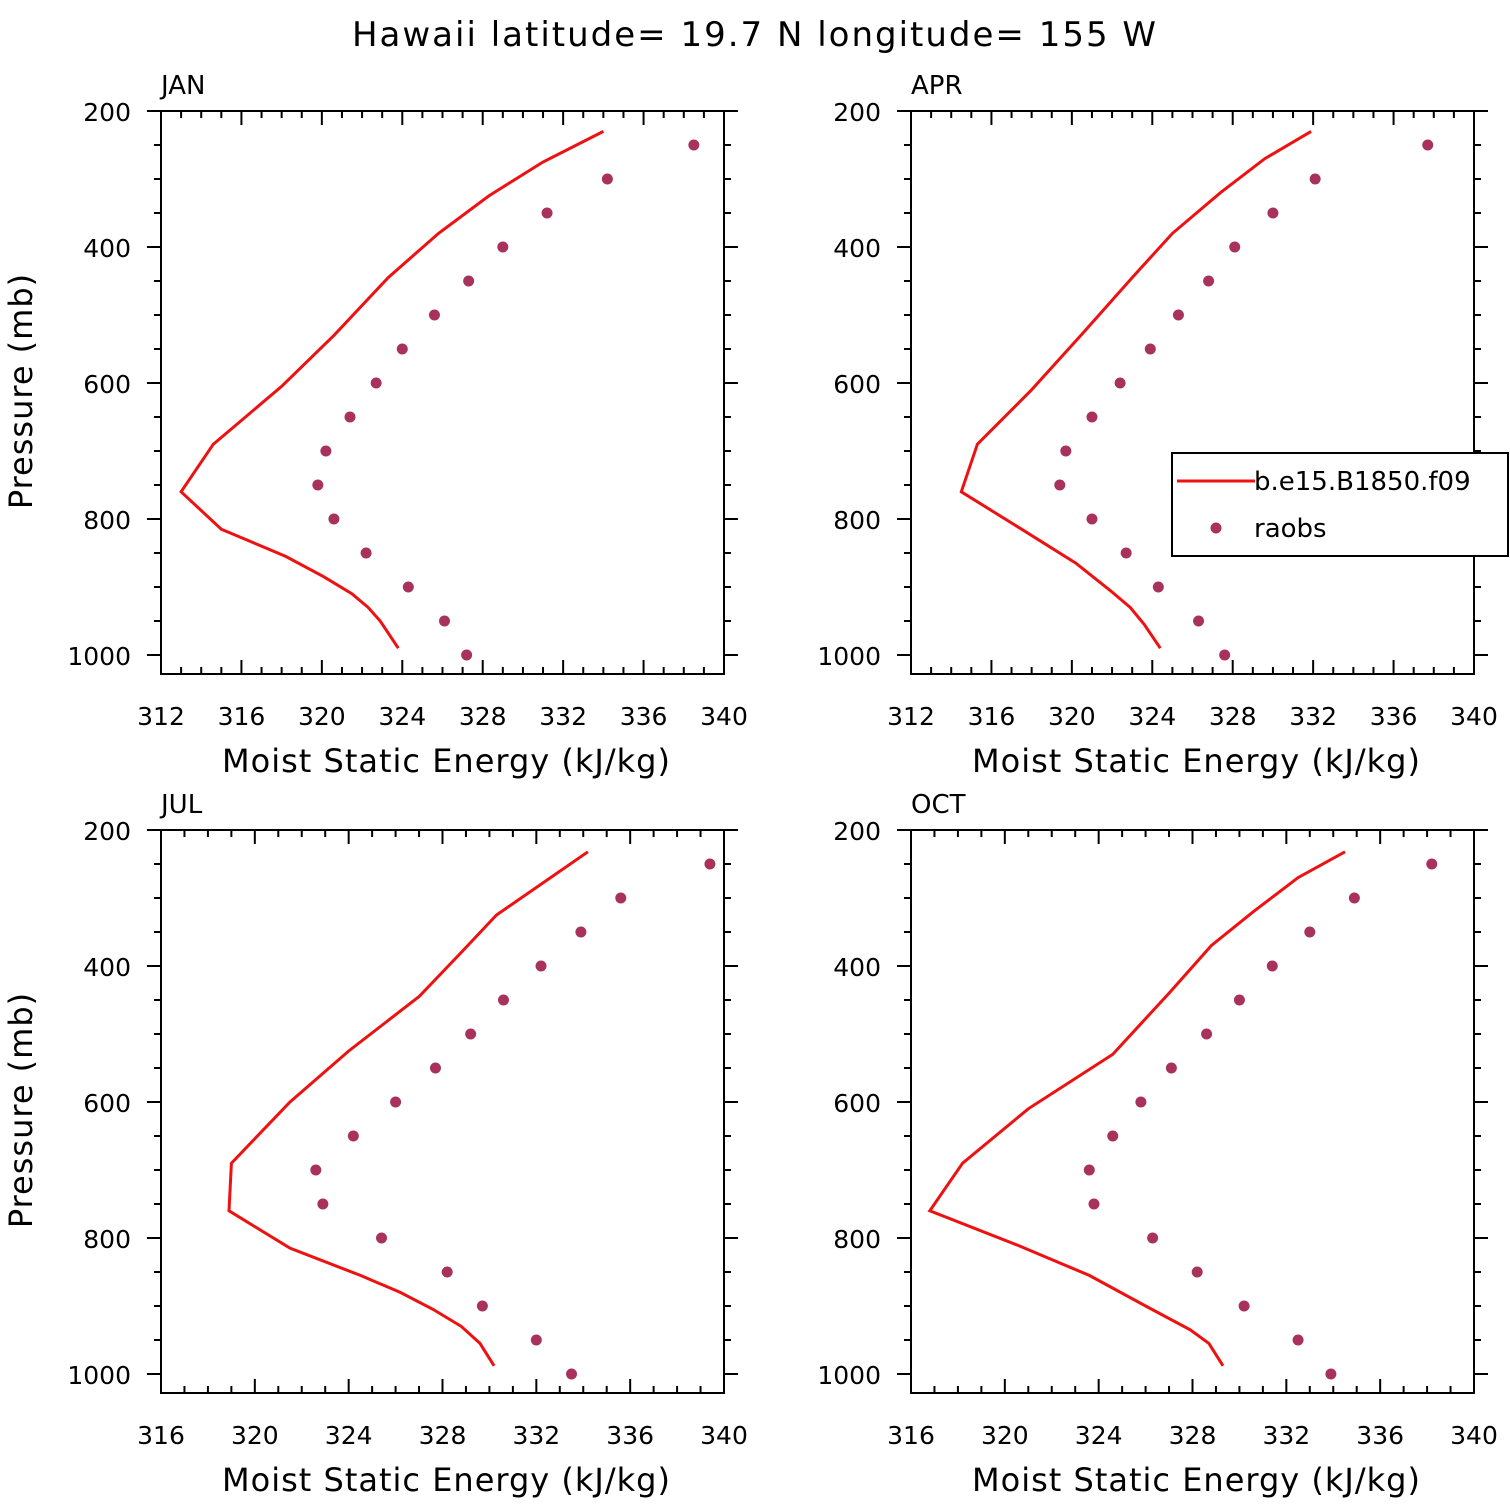 The width and height of the screenshot is (1510, 1510). Describe the element at coordinates (938, 805) in the screenshot. I see `panel-title: OCT` at that location.